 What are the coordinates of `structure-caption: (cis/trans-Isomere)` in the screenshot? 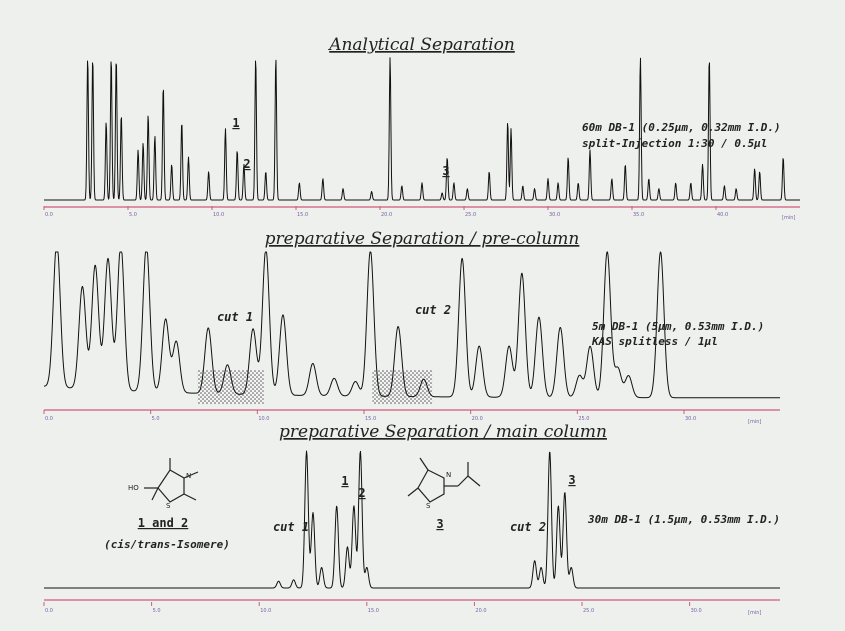 It's located at (167, 544).